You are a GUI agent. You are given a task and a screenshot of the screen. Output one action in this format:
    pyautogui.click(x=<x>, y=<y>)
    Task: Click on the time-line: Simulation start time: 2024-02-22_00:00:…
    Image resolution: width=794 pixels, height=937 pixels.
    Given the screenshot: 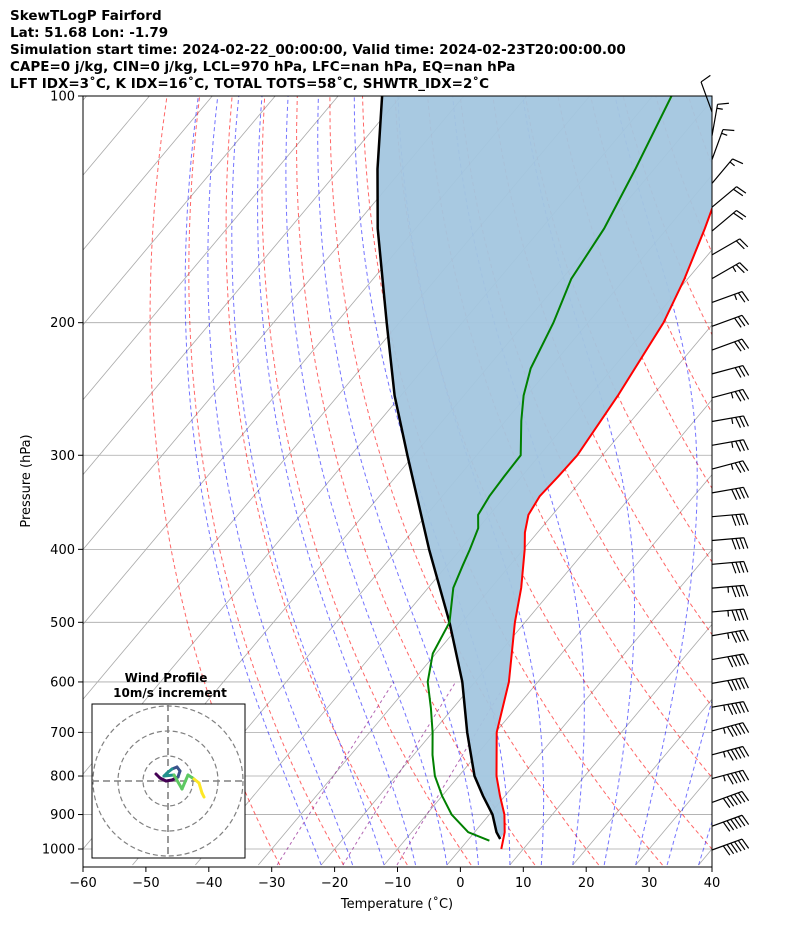 What is the action you would take?
    pyautogui.click(x=318, y=50)
    